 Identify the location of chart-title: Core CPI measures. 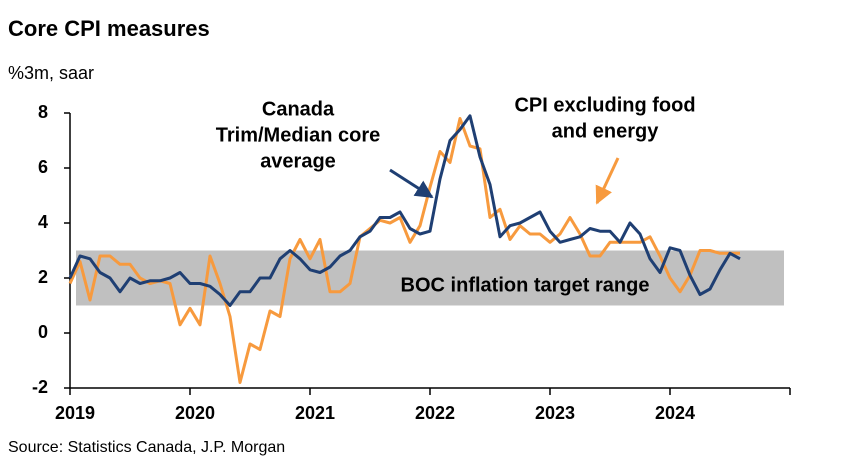
(109, 28).